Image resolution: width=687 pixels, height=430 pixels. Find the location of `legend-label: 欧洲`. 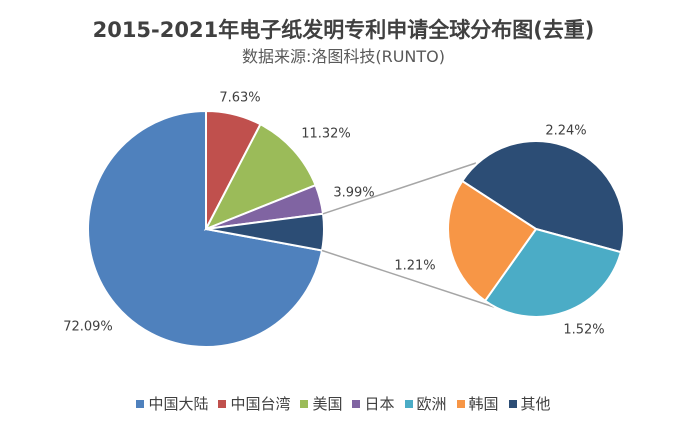

legend-label: 欧洲 is located at coordinates (431, 404).